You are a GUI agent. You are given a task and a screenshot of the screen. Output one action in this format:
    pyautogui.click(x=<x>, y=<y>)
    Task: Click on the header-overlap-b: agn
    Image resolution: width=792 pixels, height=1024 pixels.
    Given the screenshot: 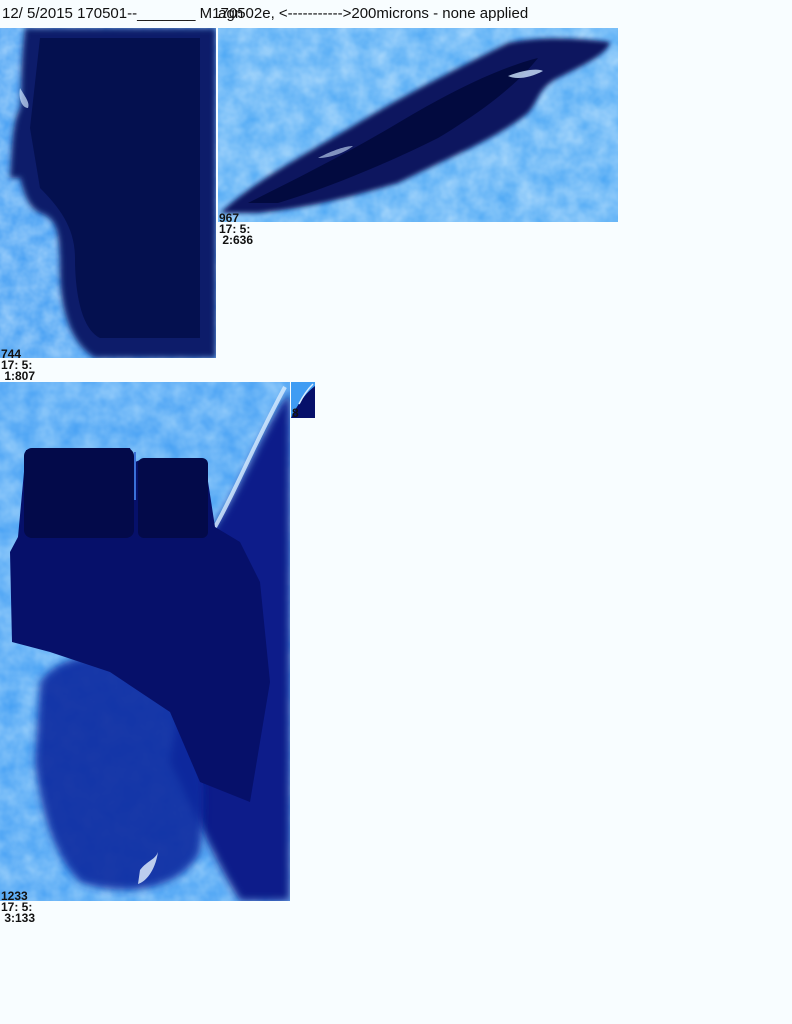 What is the action you would take?
    pyautogui.click(x=230, y=14)
    